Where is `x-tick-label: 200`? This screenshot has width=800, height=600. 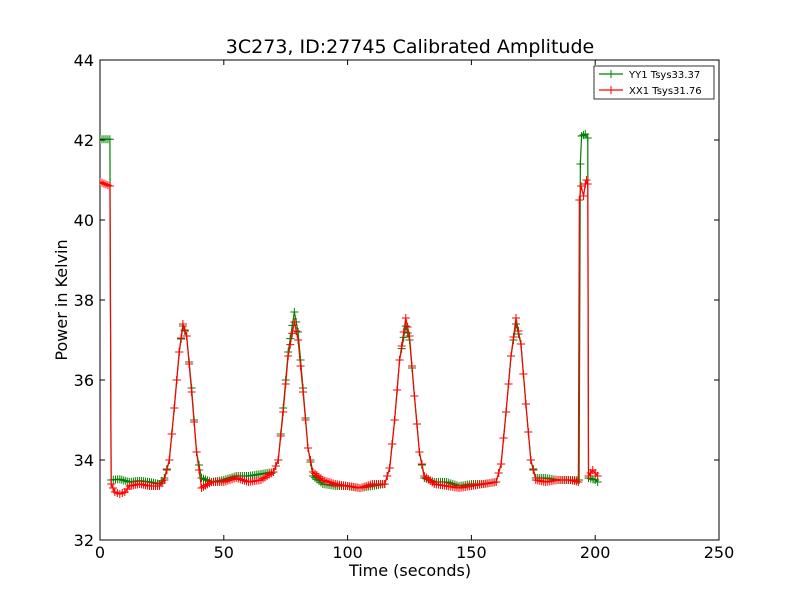
x-tick-label: 200 is located at coordinates (595, 552).